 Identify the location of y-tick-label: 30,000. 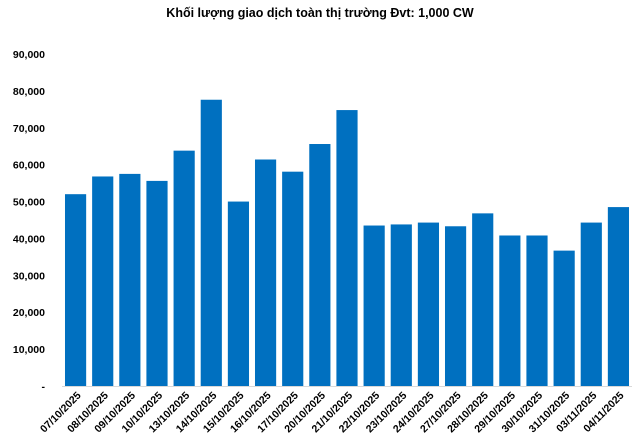
(29, 276).